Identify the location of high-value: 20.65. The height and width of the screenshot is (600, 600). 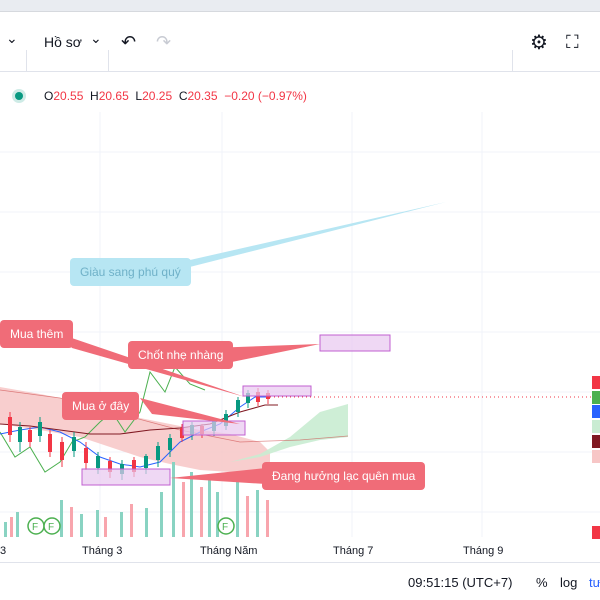
(113, 96).